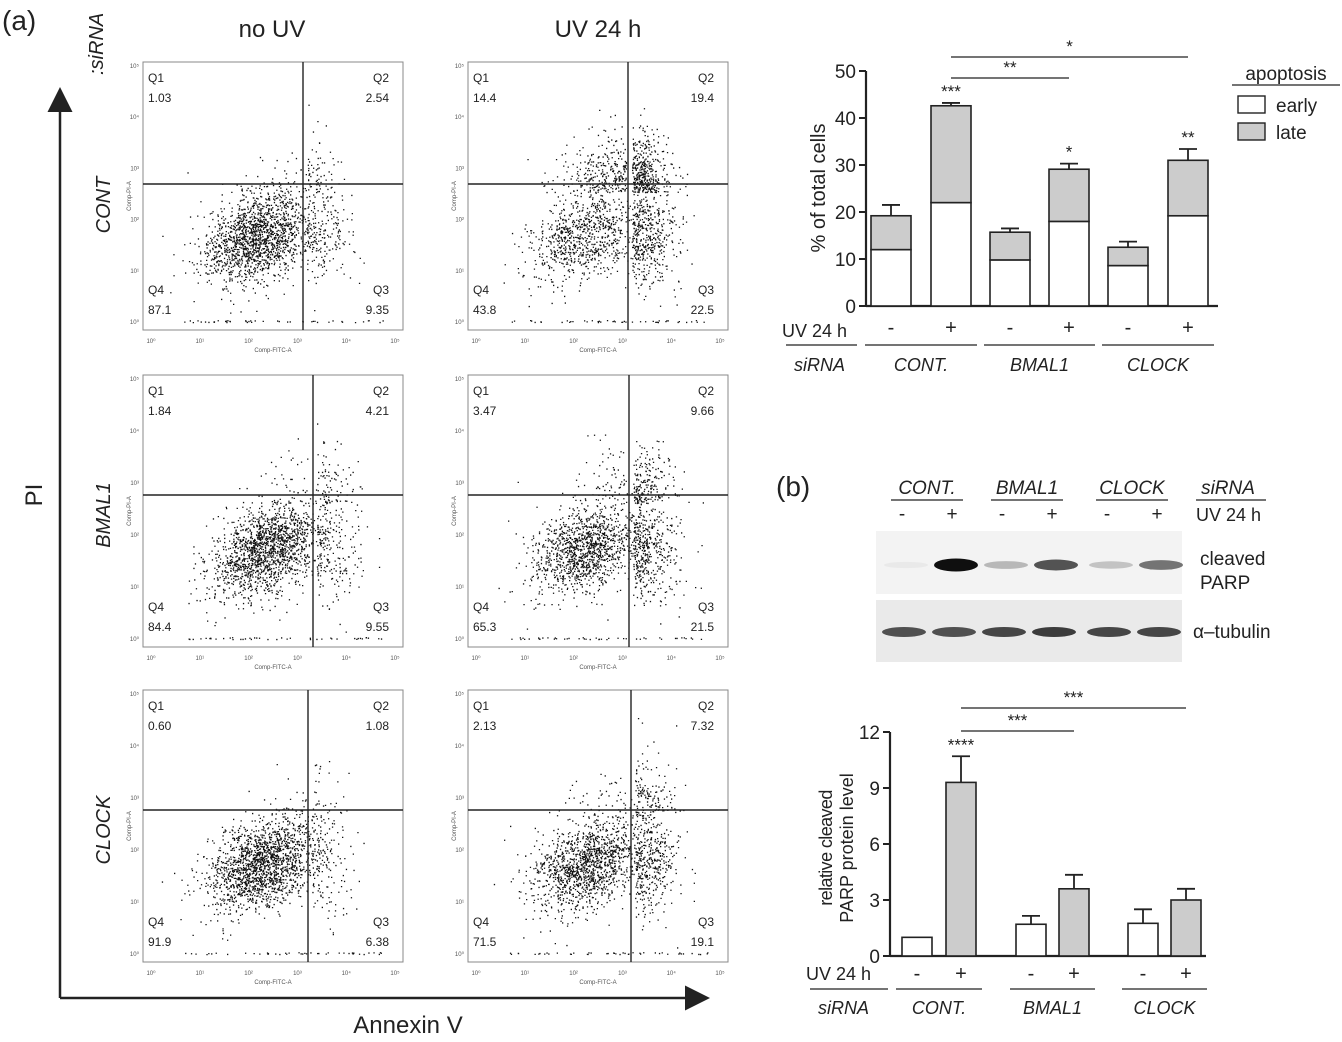 The width and height of the screenshot is (1342, 1042). I want to click on bracket-label: **, so click(1010, 67).